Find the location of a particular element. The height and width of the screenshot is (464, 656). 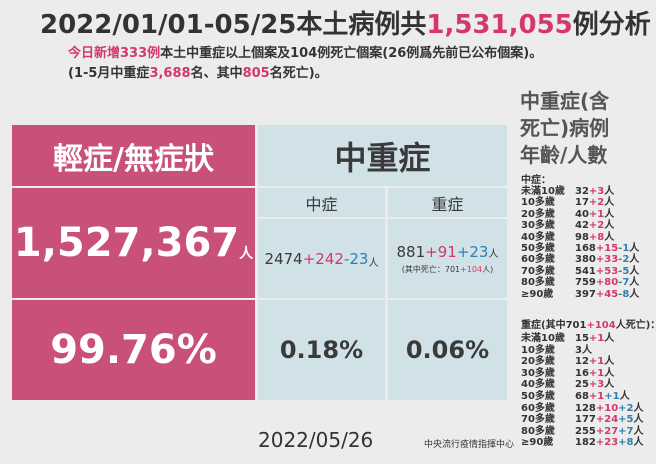

count: 17 is located at coordinates (582, 203).